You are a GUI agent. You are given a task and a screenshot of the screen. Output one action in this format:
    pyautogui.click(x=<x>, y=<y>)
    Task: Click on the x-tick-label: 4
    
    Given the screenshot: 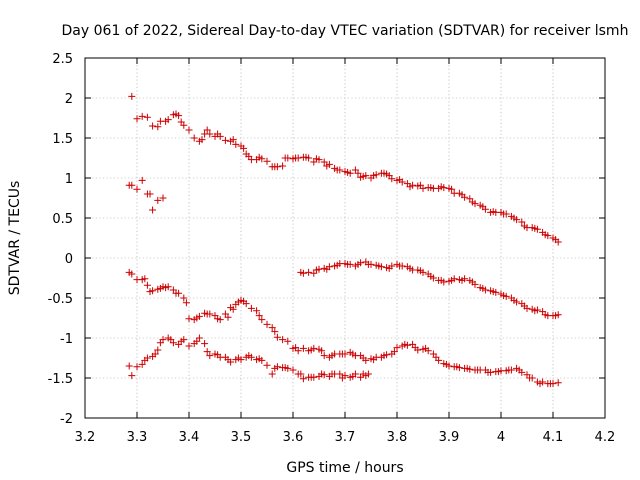 What is the action you would take?
    pyautogui.click(x=501, y=437)
    